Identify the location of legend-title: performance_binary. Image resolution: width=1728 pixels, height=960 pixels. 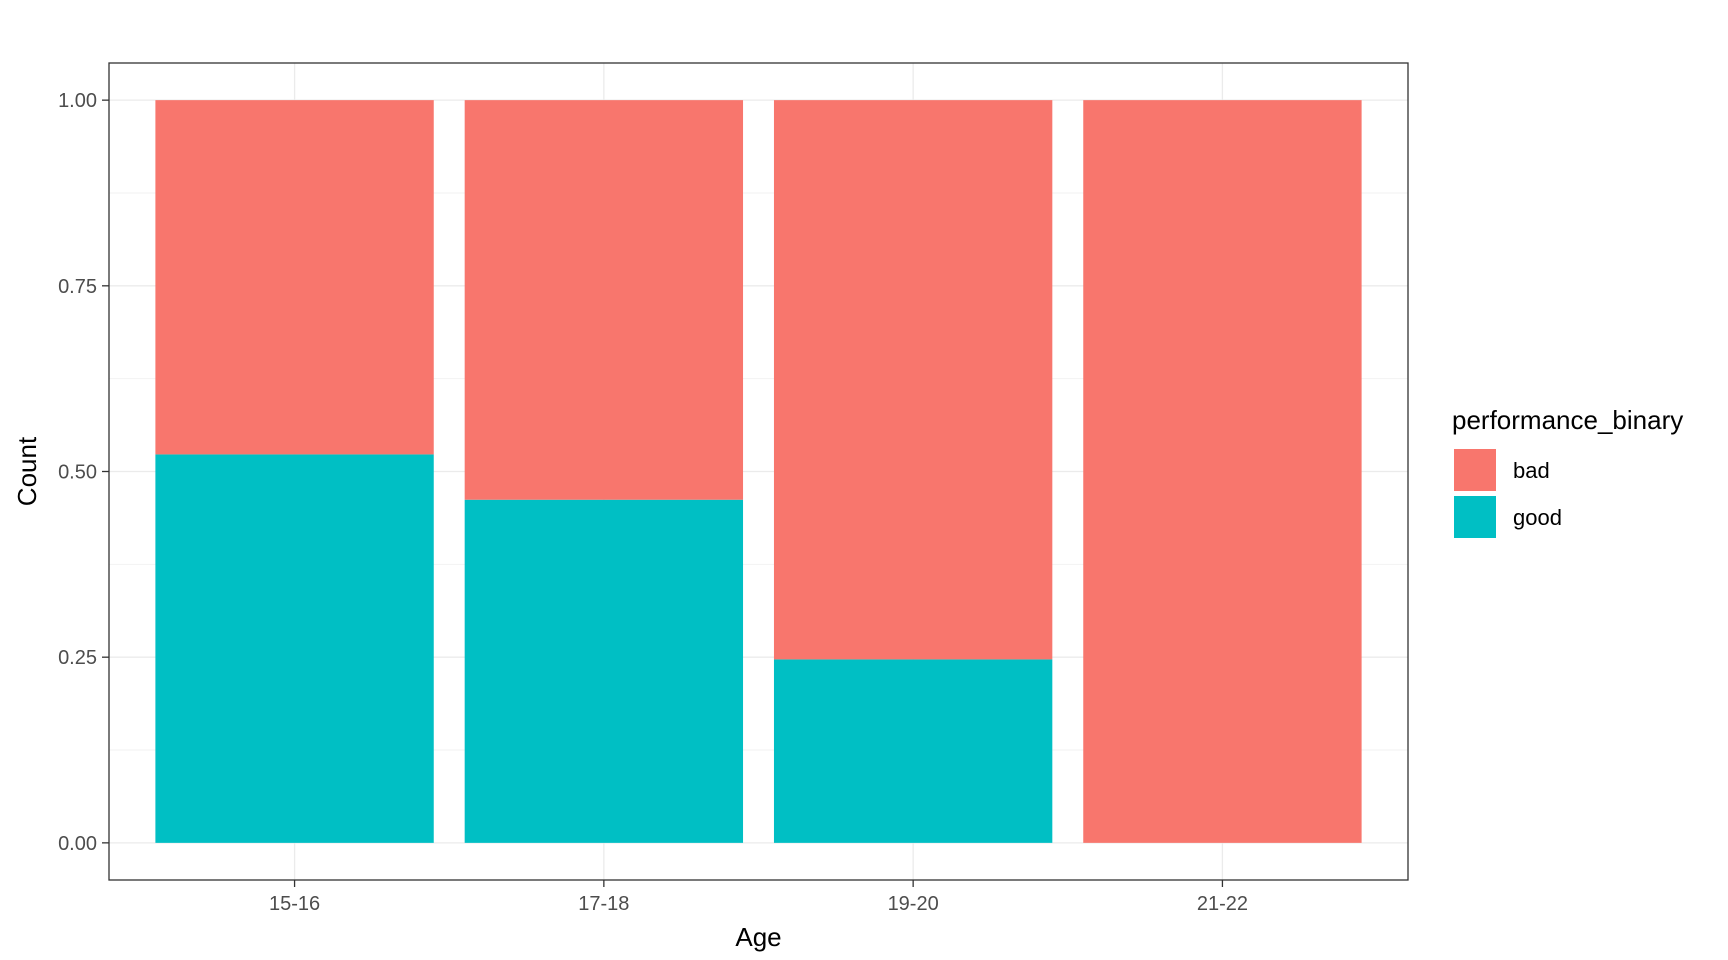
(1567, 420).